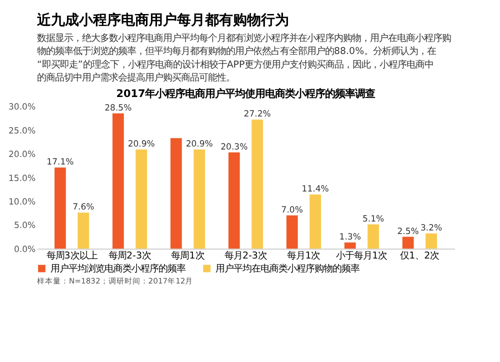 This screenshot has height=362, width=500. What do you see at coordinates (420, 256) in the screenshot?
I see `x-tick-label: 仅1、2次` at bounding box center [420, 256].